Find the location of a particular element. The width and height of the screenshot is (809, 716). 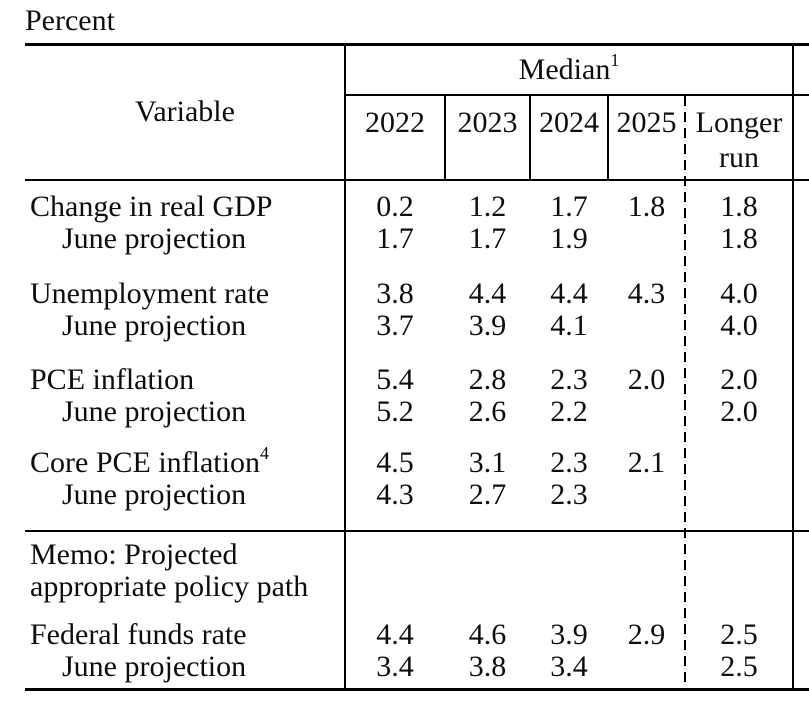

row-label: Unemployment rate is located at coordinates (150, 293).